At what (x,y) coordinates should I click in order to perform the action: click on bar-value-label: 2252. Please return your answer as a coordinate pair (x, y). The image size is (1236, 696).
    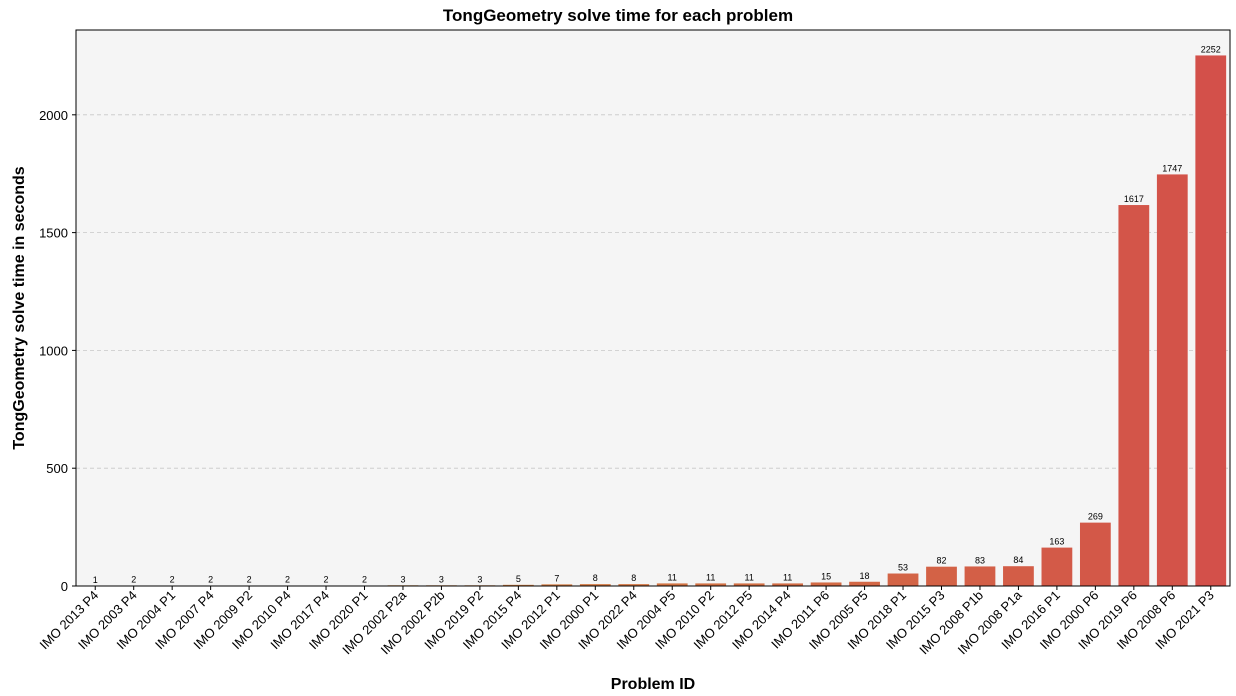
    Looking at the image, I should click on (1211, 49).